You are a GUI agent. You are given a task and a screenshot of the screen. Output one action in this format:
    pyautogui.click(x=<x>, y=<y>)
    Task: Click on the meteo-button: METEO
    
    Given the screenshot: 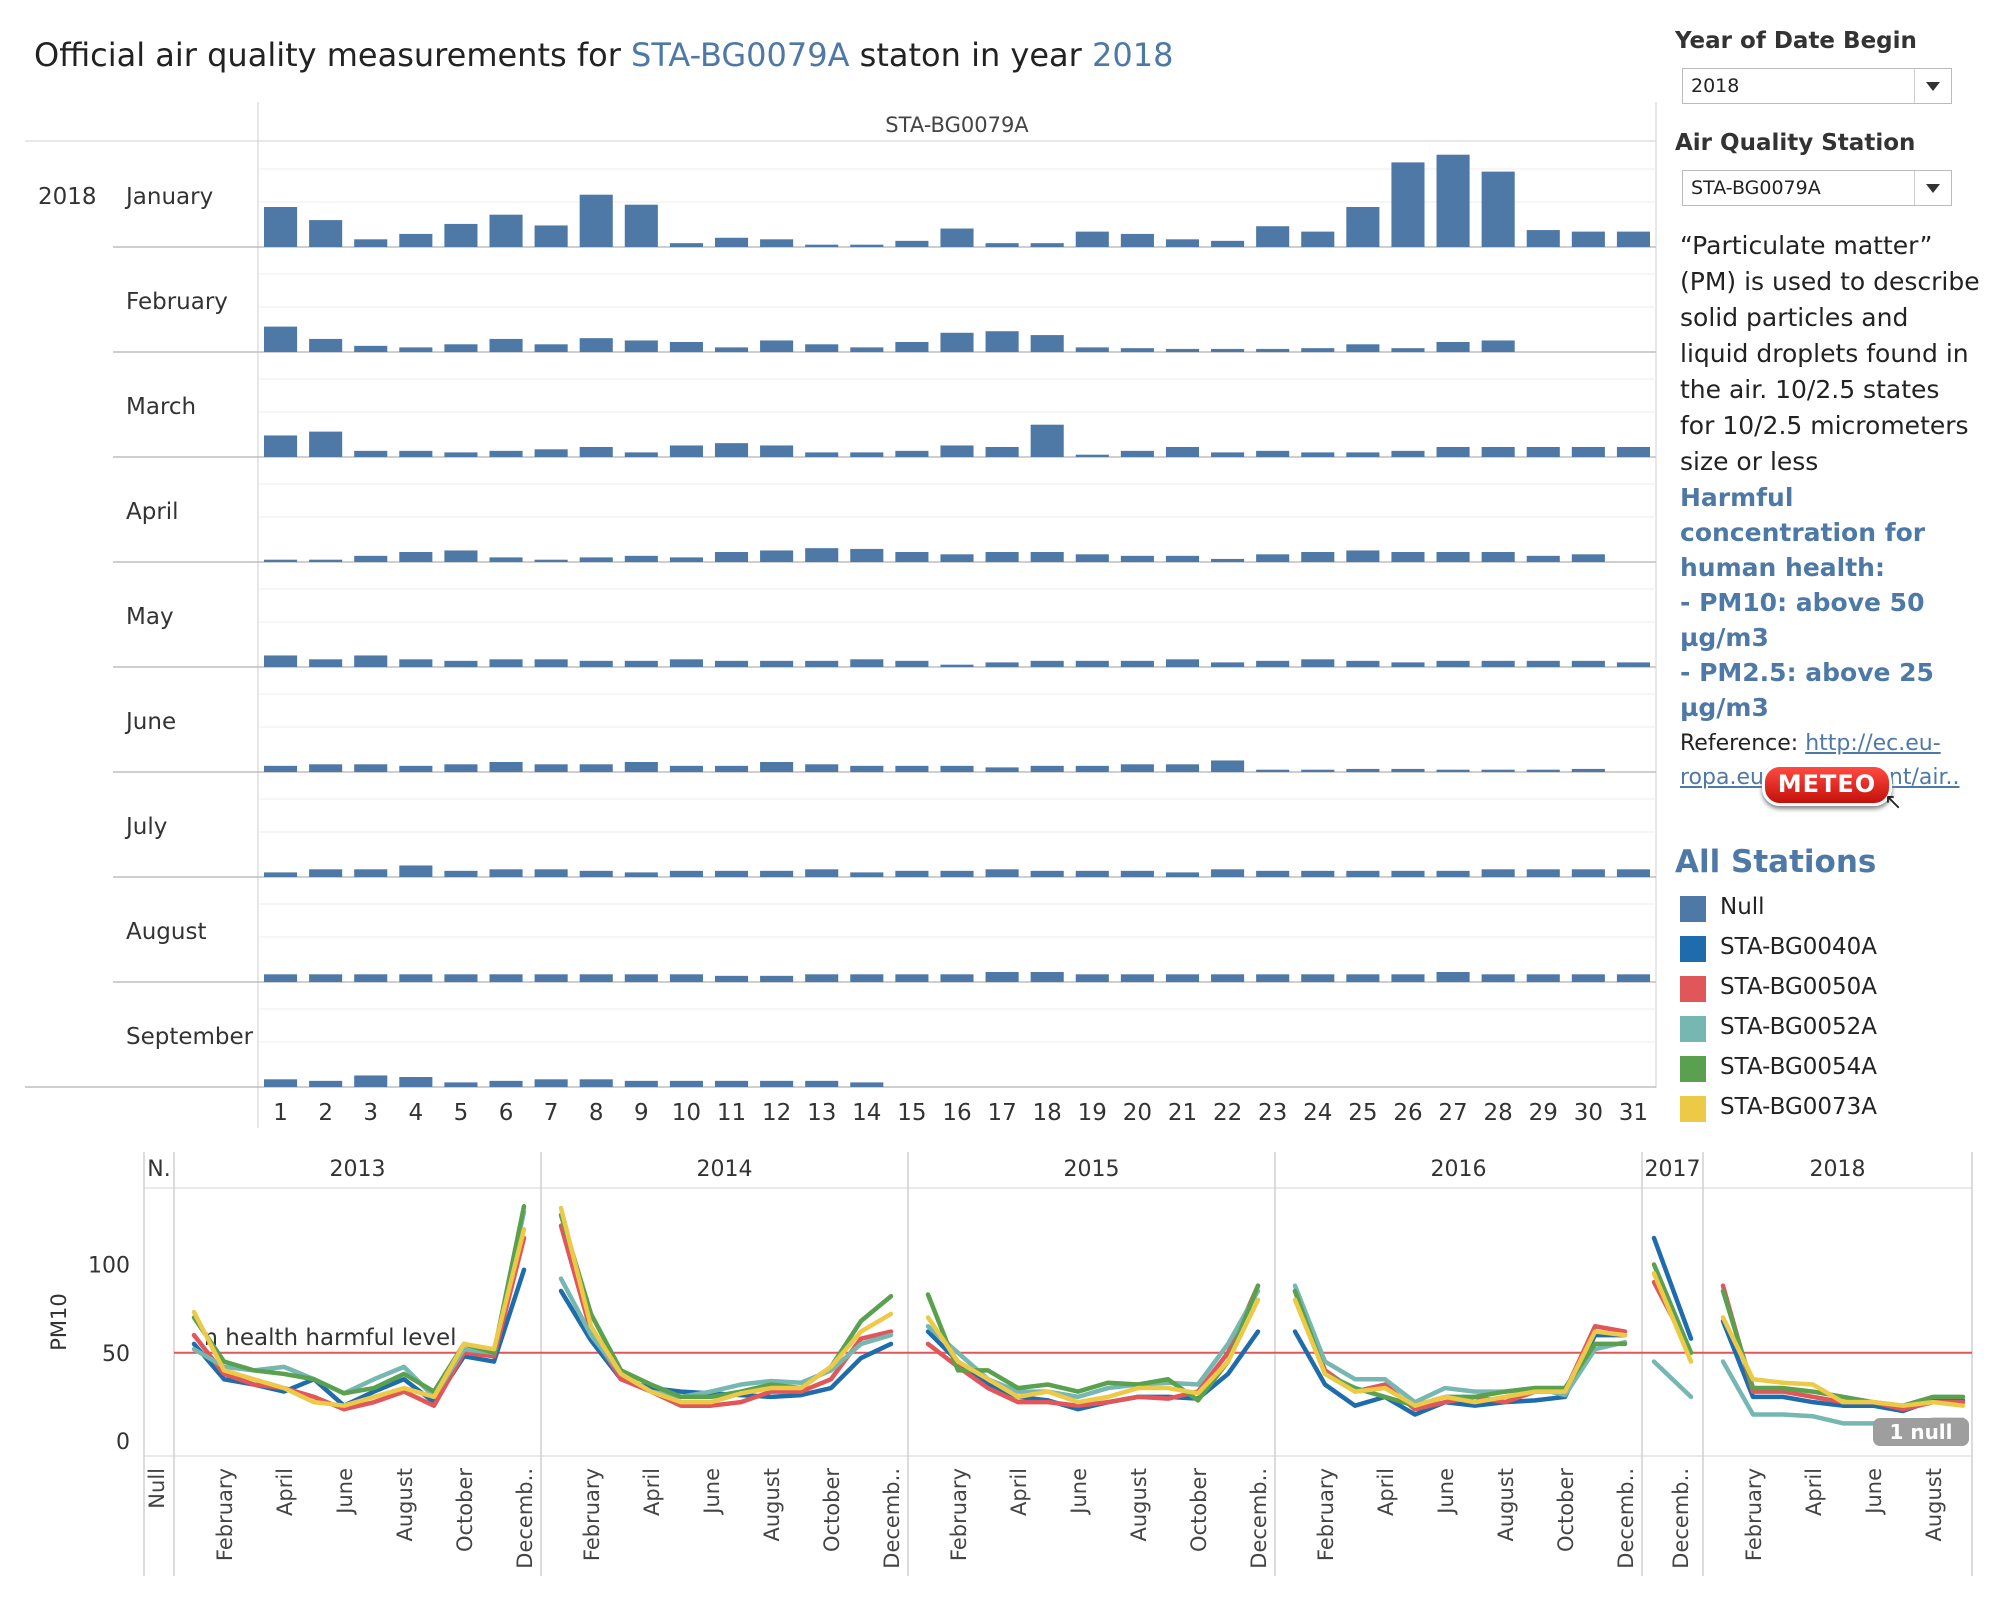 What is the action you would take?
    pyautogui.click(x=1827, y=785)
    